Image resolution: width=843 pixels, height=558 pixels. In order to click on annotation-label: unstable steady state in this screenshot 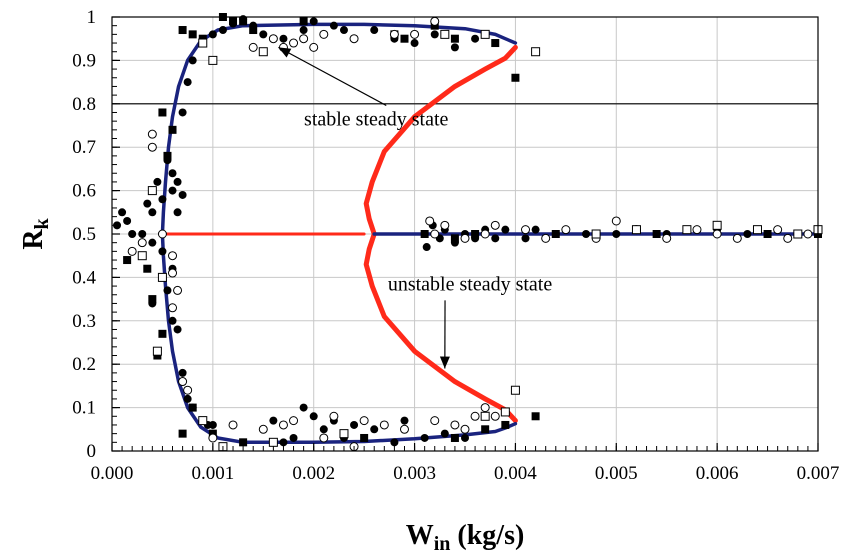, I will do `click(470, 284)`.